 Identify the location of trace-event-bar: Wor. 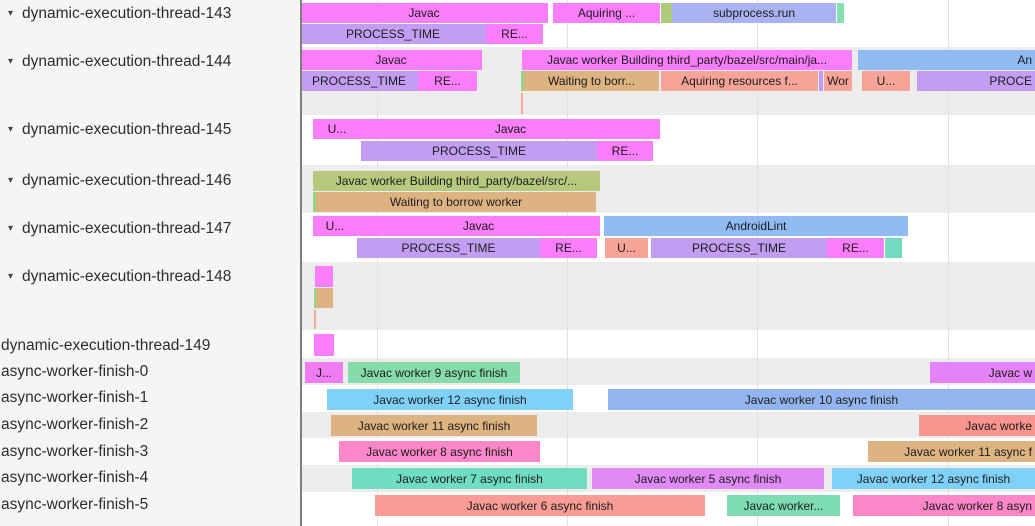
(838, 81).